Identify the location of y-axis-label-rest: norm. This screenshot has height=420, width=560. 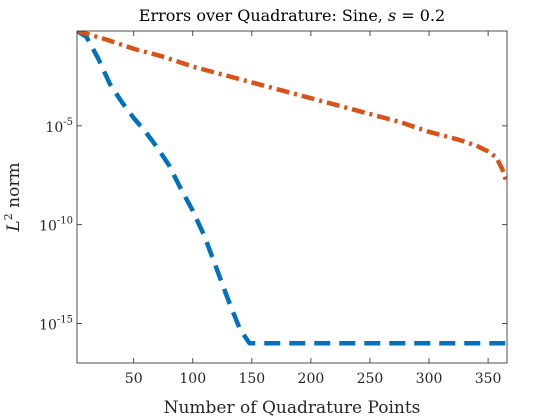
(14, 187).